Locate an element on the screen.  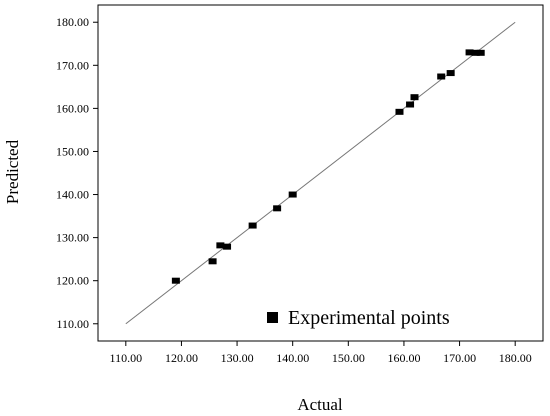
x-tick-label: 160.00 is located at coordinates (403, 358).